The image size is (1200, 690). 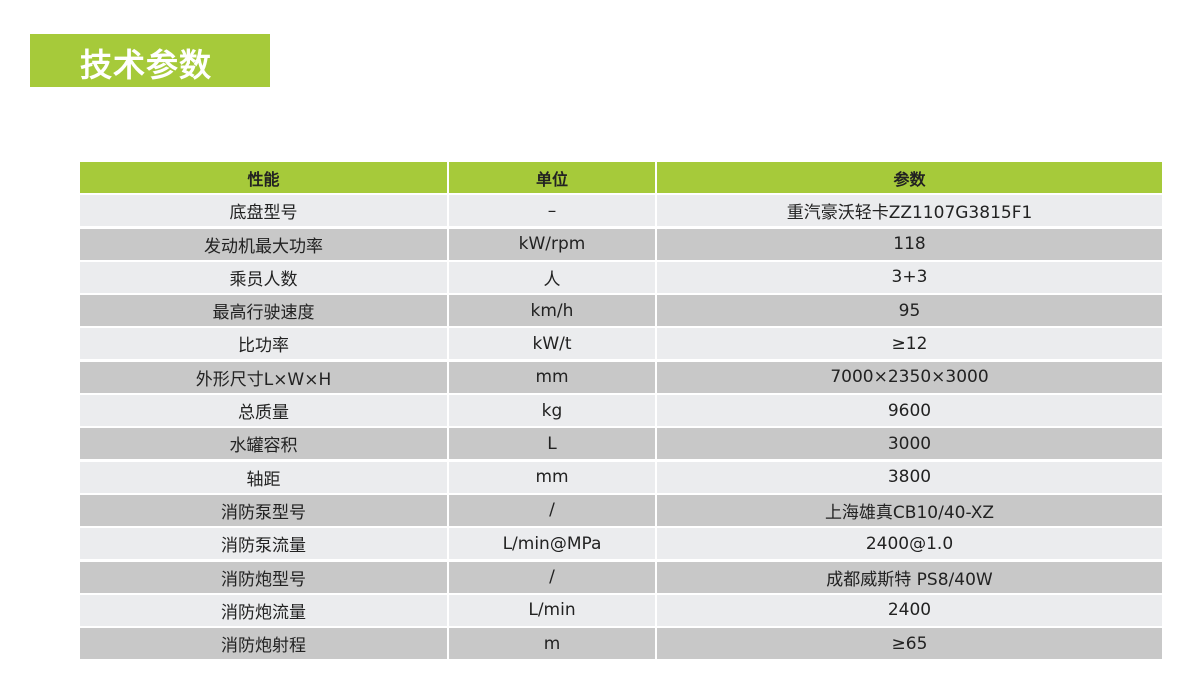 I want to click on row-parameter: 2400@1.0, so click(x=909, y=544).